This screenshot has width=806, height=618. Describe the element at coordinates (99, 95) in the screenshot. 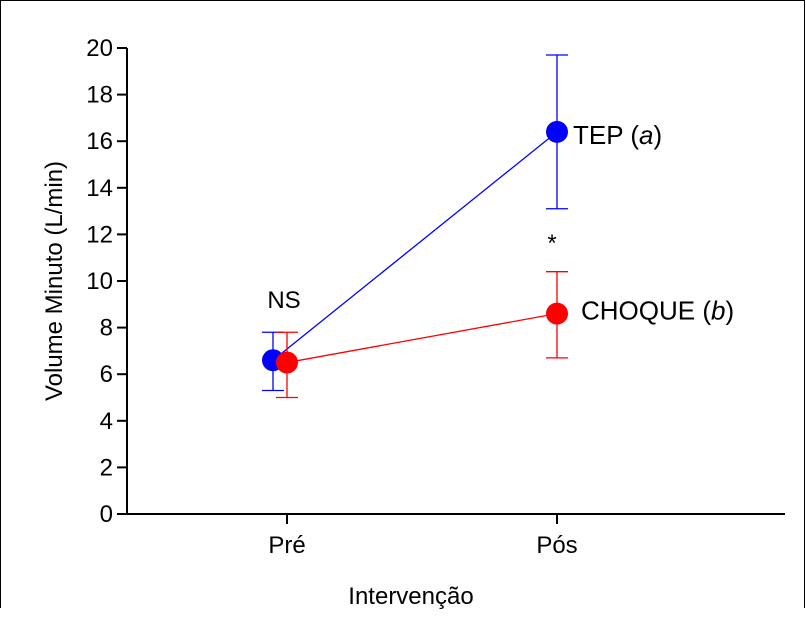

I see `y-tick-label: 18` at that location.